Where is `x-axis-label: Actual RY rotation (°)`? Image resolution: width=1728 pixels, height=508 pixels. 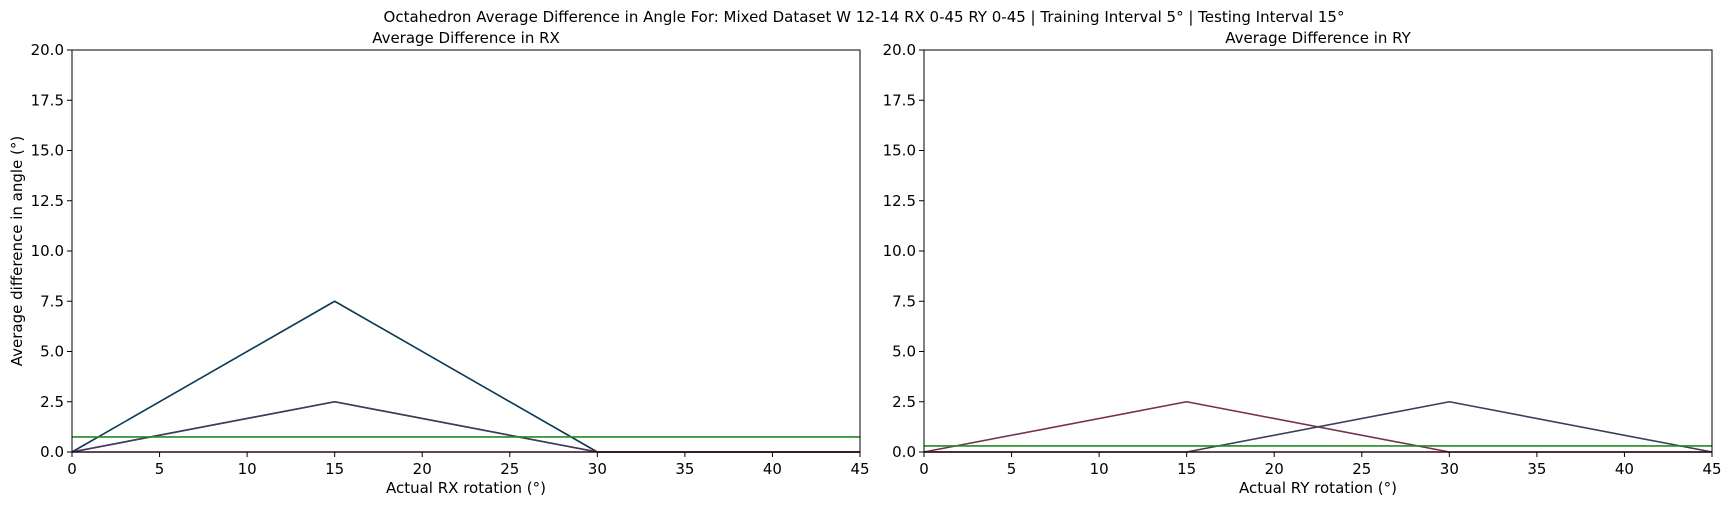 x-axis-label: Actual RY rotation (°) is located at coordinates (1318, 488).